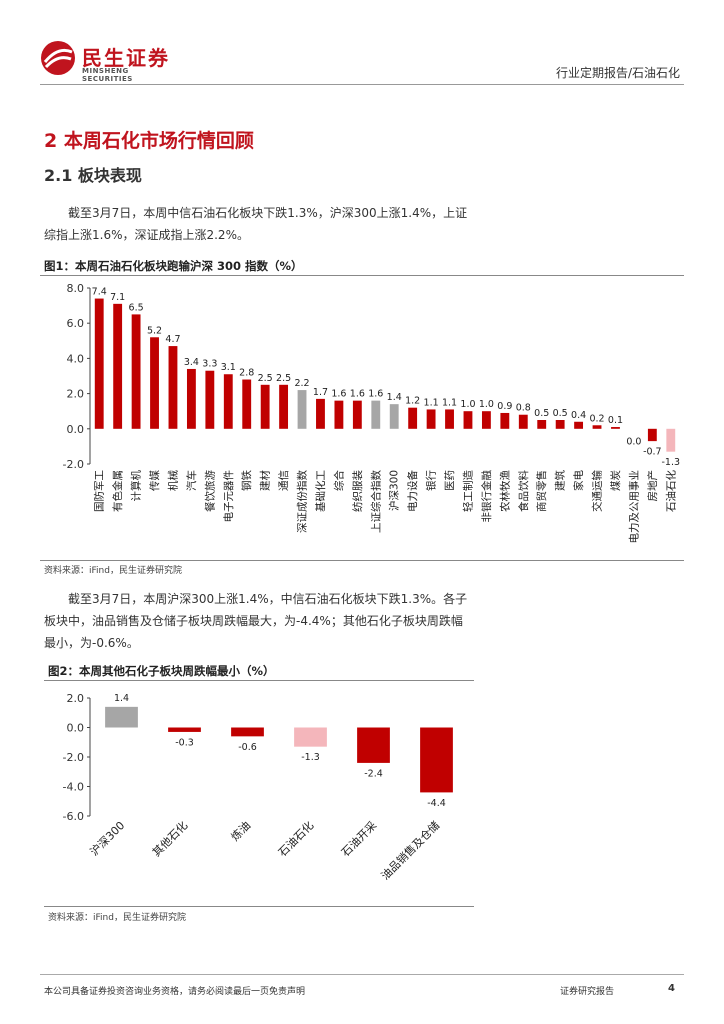  I want to click on footer-disclaimer: 本公司具备证券投资咨询业务资格，请务必阅读最后一页免责声明, so click(175, 992).